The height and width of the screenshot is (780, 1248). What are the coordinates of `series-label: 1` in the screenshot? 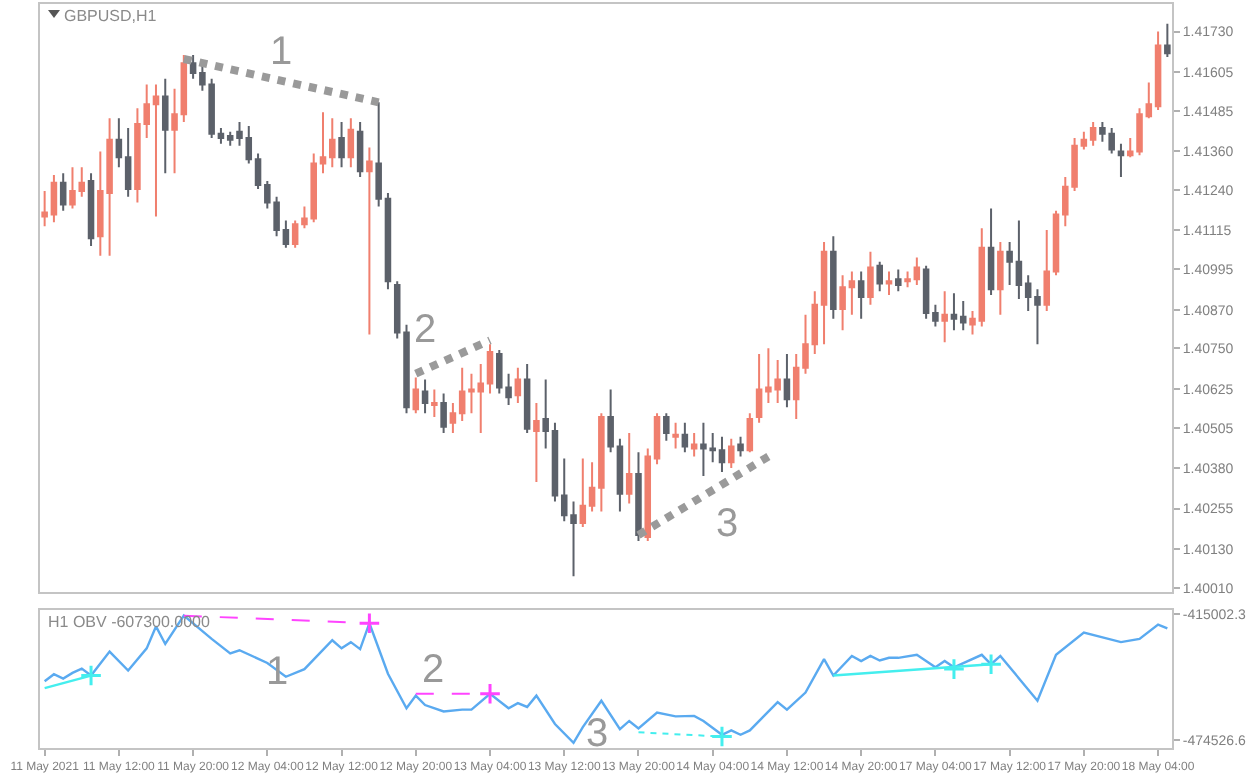 It's located at (281, 52).